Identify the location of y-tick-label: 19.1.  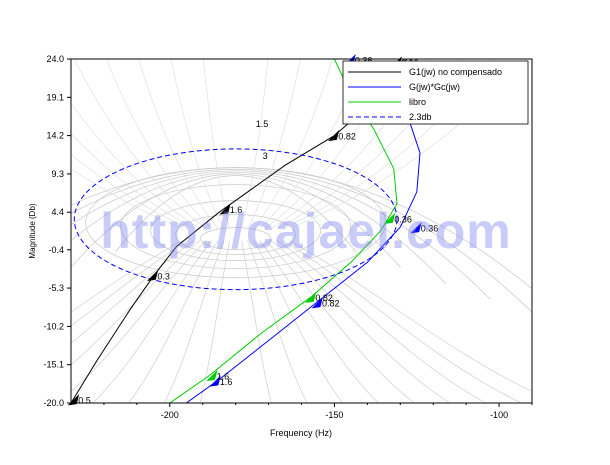
(55, 97).